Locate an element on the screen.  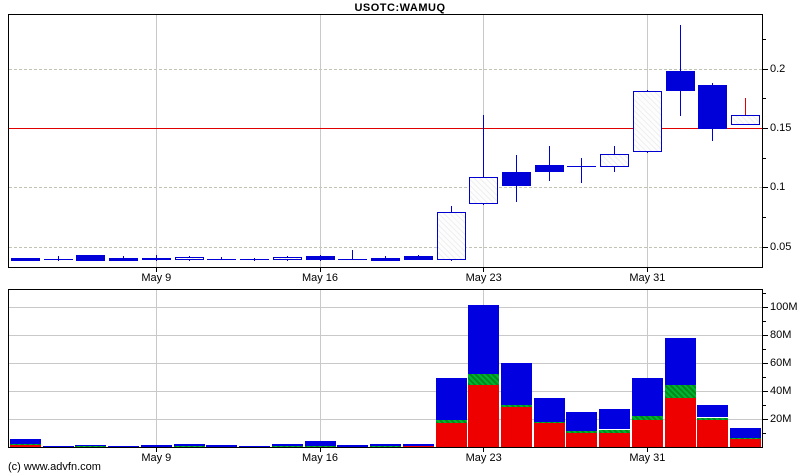
copyright-text: (c) www.advfn.com is located at coordinates (54, 467).